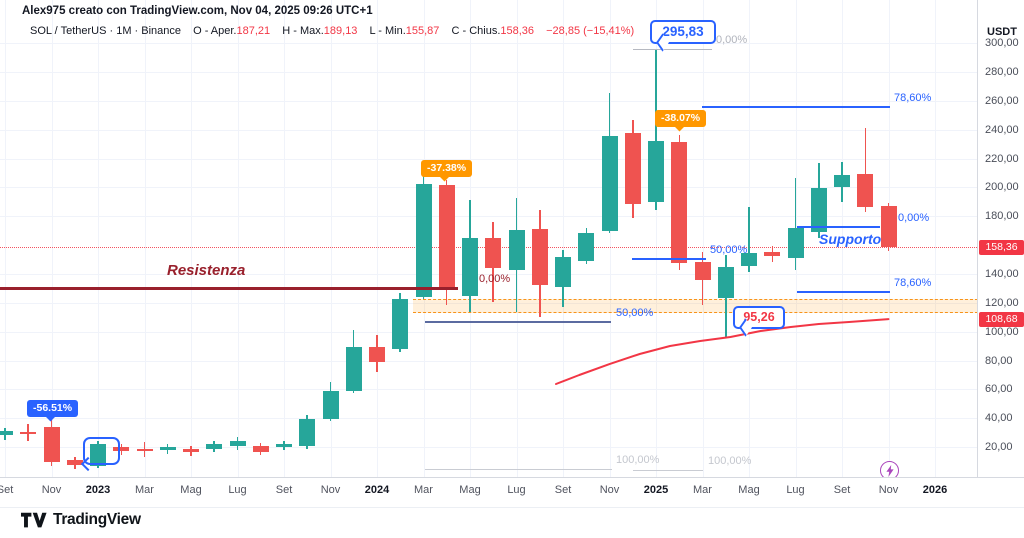  What do you see at coordinates (850, 239) in the screenshot?
I see `support-text-label: Supporto` at bounding box center [850, 239].